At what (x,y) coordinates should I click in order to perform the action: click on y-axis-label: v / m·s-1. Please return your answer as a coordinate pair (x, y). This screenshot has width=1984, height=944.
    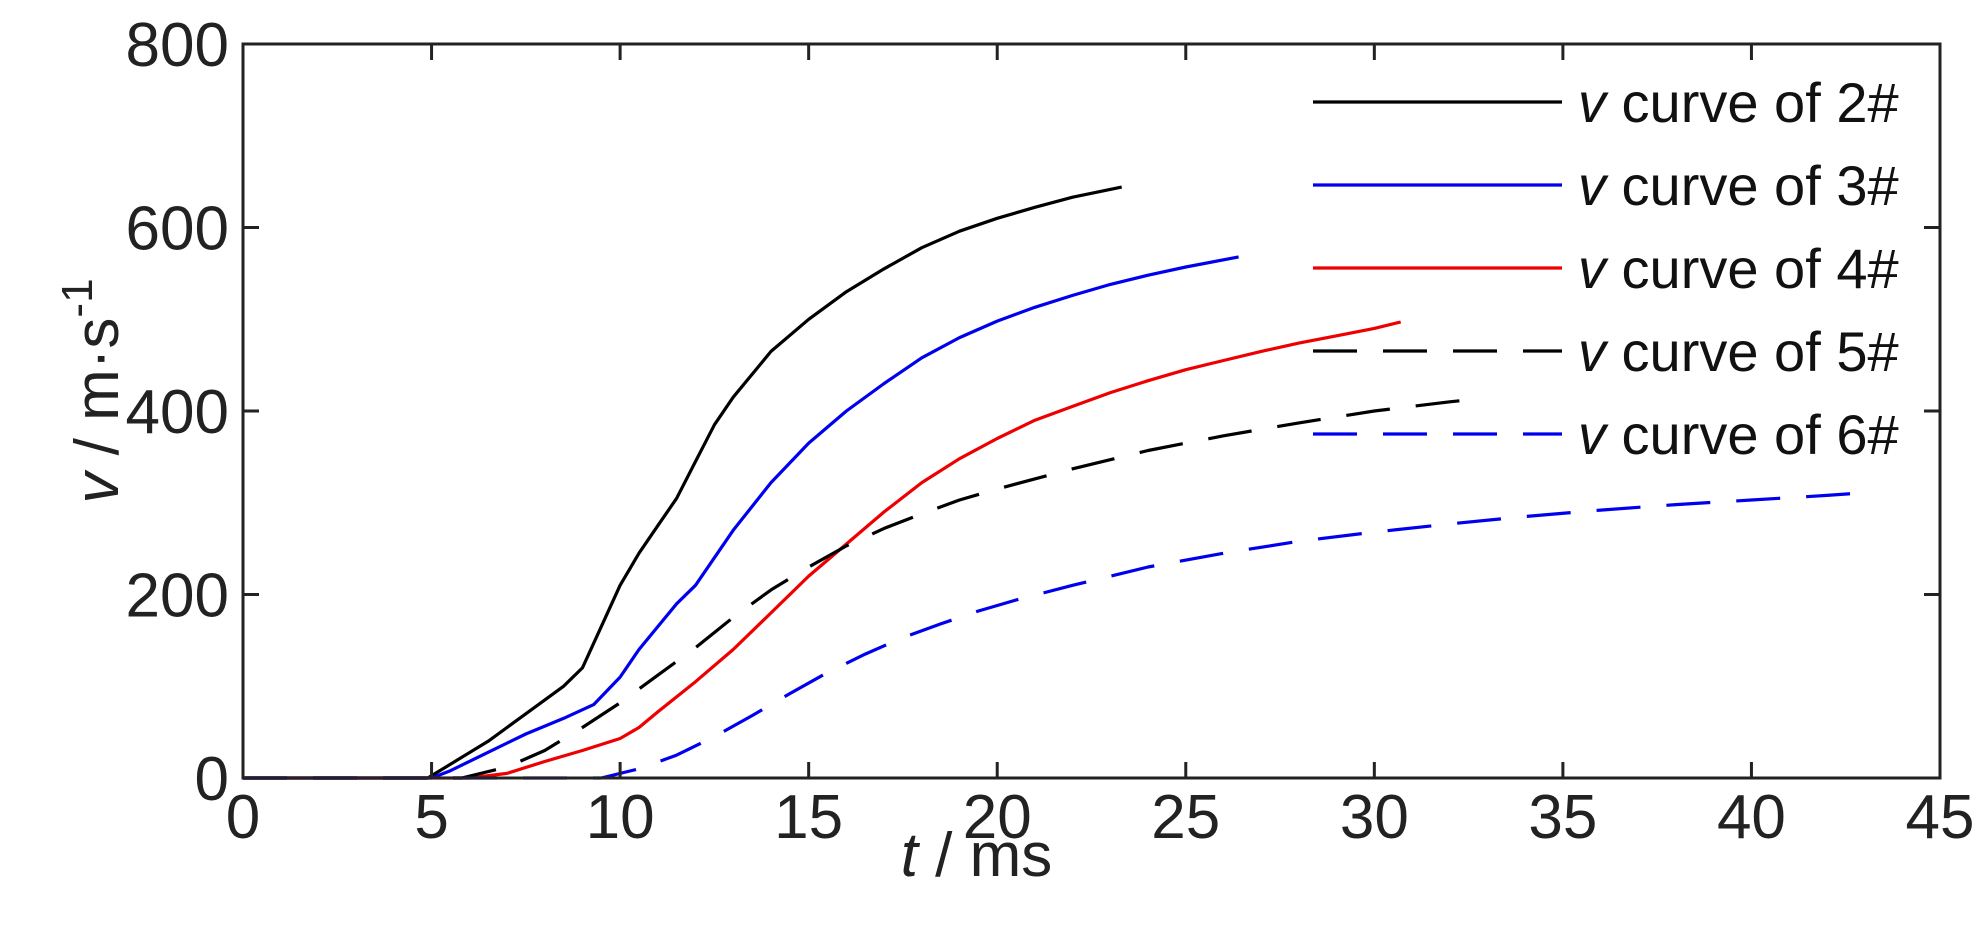
    Looking at the image, I should click on (92, 390).